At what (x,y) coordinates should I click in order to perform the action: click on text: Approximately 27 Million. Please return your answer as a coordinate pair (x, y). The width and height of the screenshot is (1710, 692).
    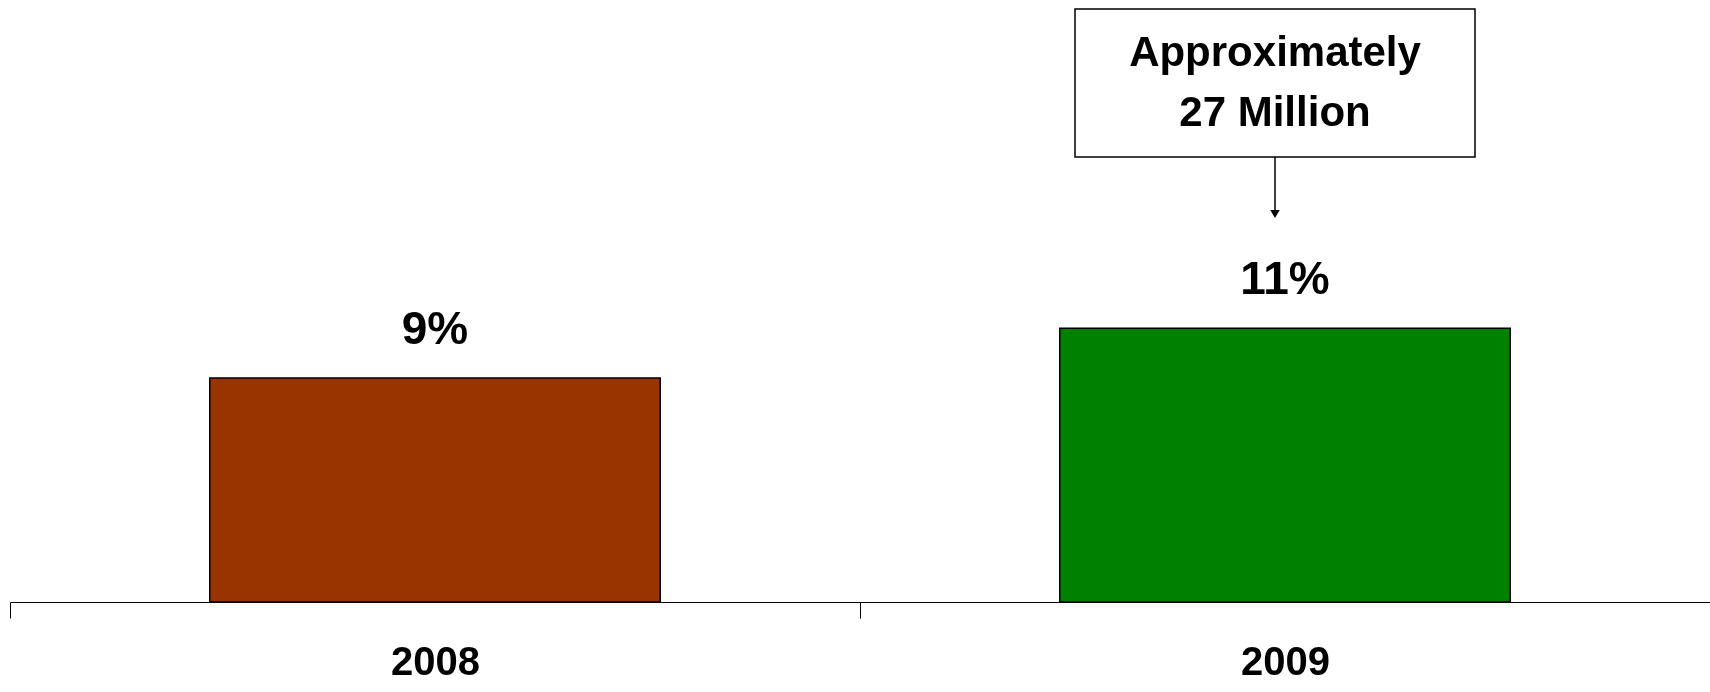
    Looking at the image, I should click on (1275, 81).